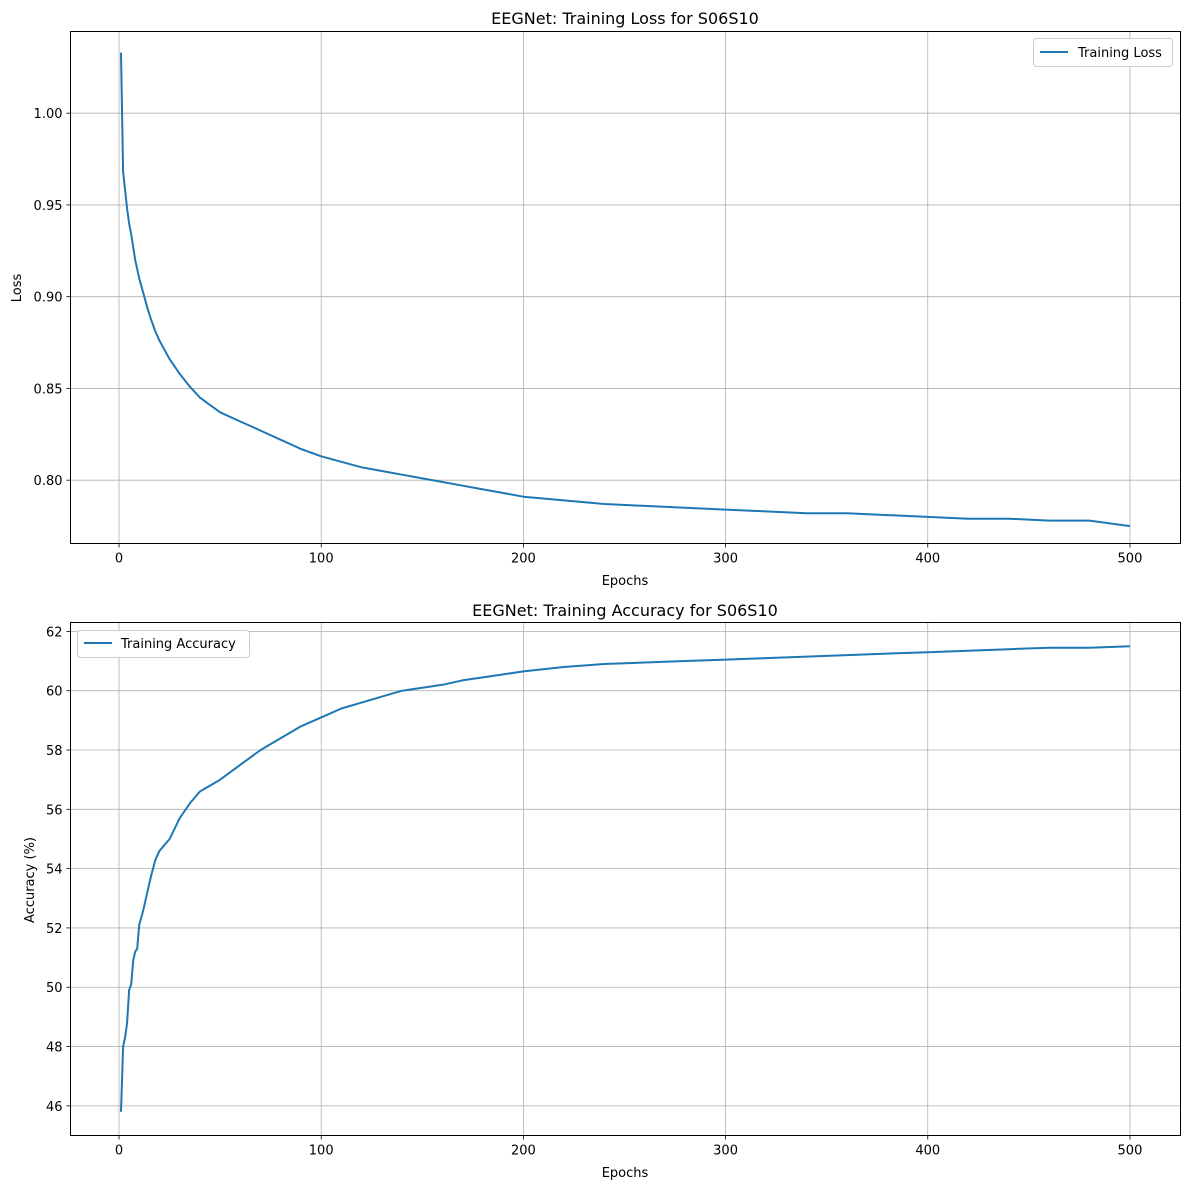 This screenshot has height=1193, width=1189. I want to click on loss-x-tick-label: 0, so click(119, 559).